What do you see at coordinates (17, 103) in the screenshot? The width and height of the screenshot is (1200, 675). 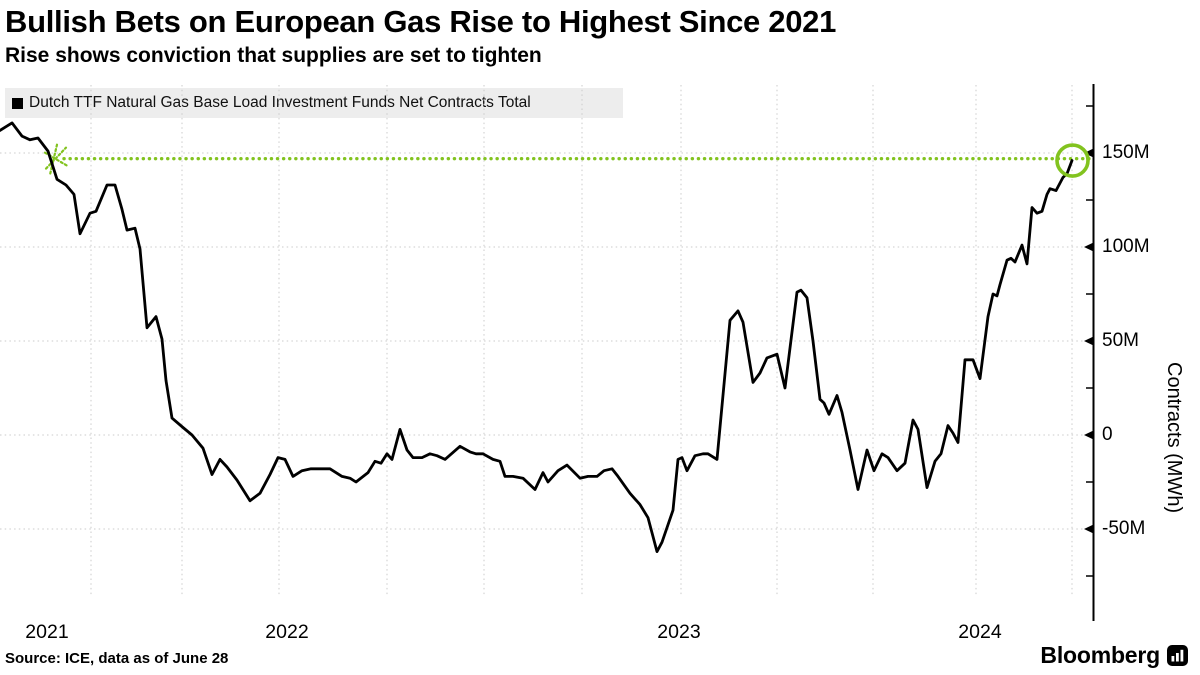 I see `legend-swatch-icon` at bounding box center [17, 103].